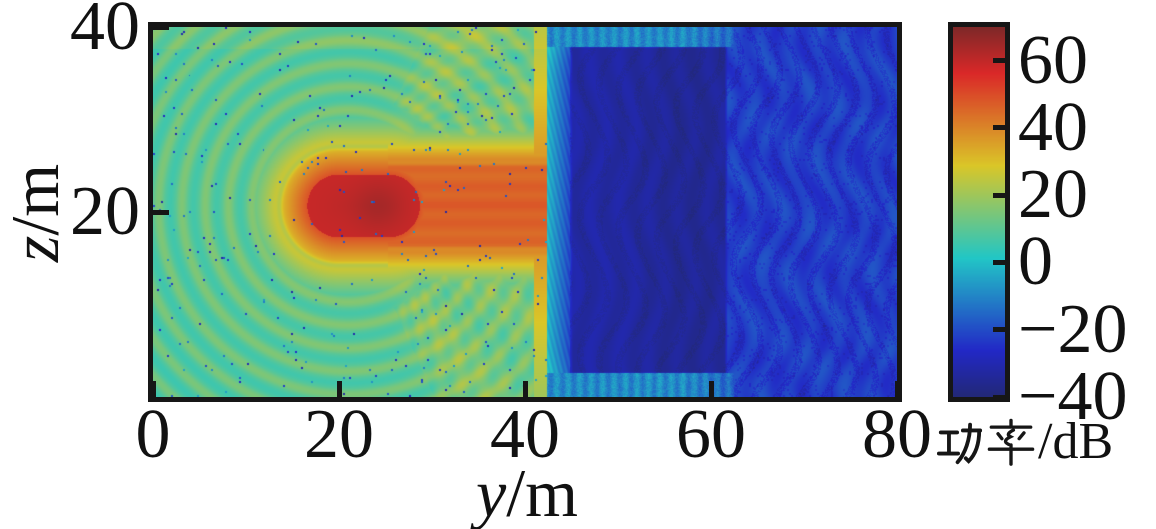 The image size is (1156, 529). I want to click on x-axis-label: y/m, so click(527, 493).